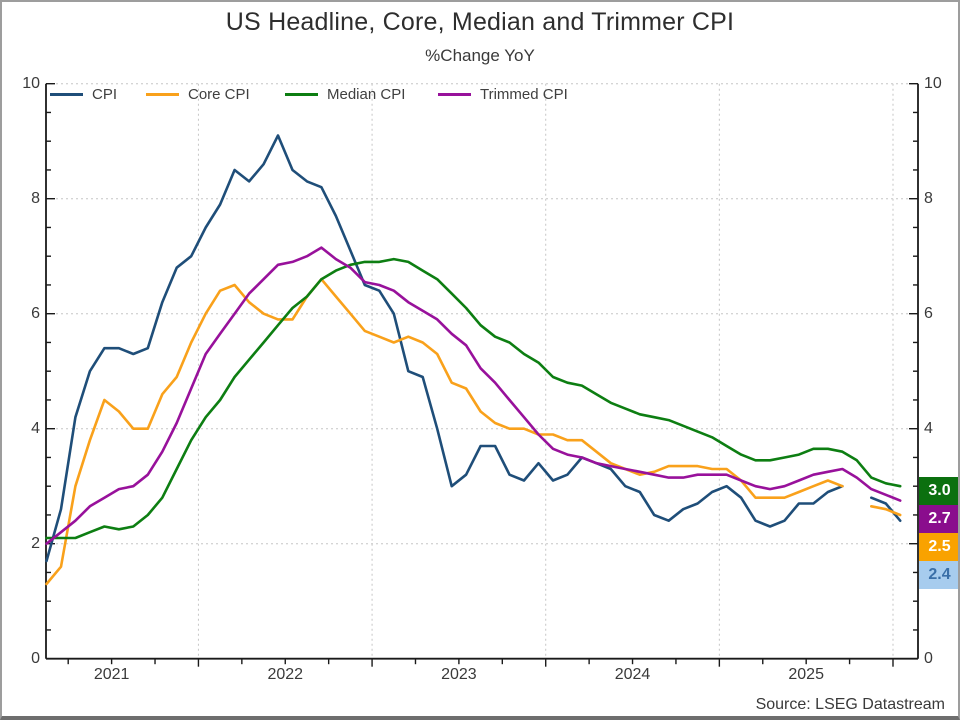  Describe the element at coordinates (35, 543) in the screenshot. I see `y-tick-label-left-2: 2` at that location.